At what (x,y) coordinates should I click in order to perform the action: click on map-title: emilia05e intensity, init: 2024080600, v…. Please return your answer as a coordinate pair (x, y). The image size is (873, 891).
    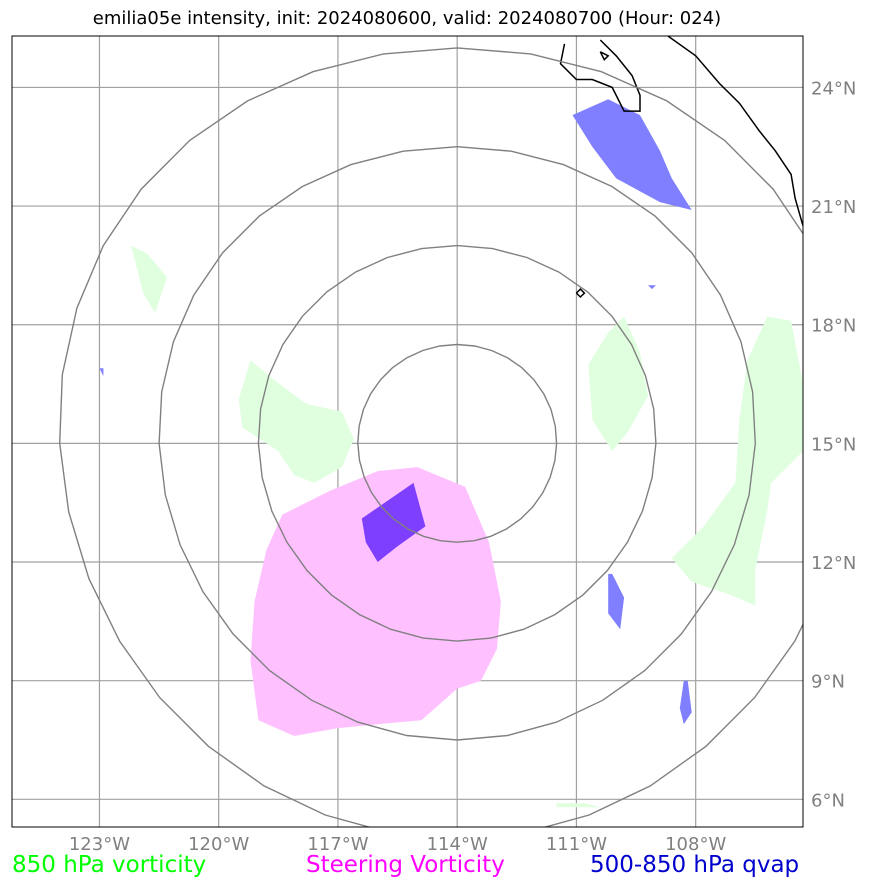
    Looking at the image, I should click on (407, 18).